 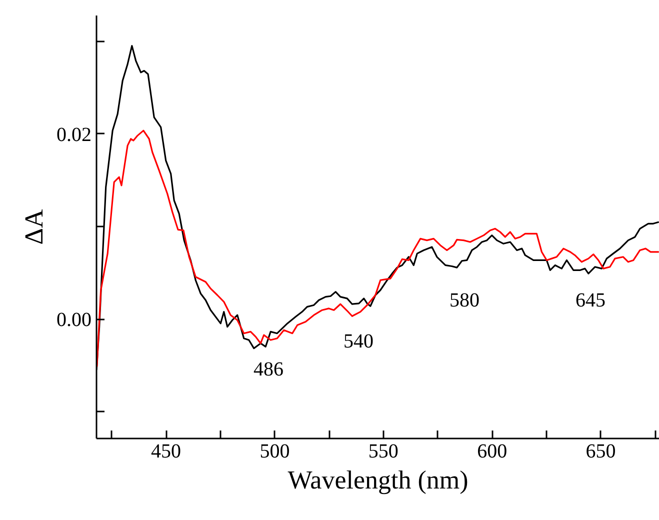 What do you see at coordinates (269, 369) in the screenshot?
I see `annotation: 486` at bounding box center [269, 369].